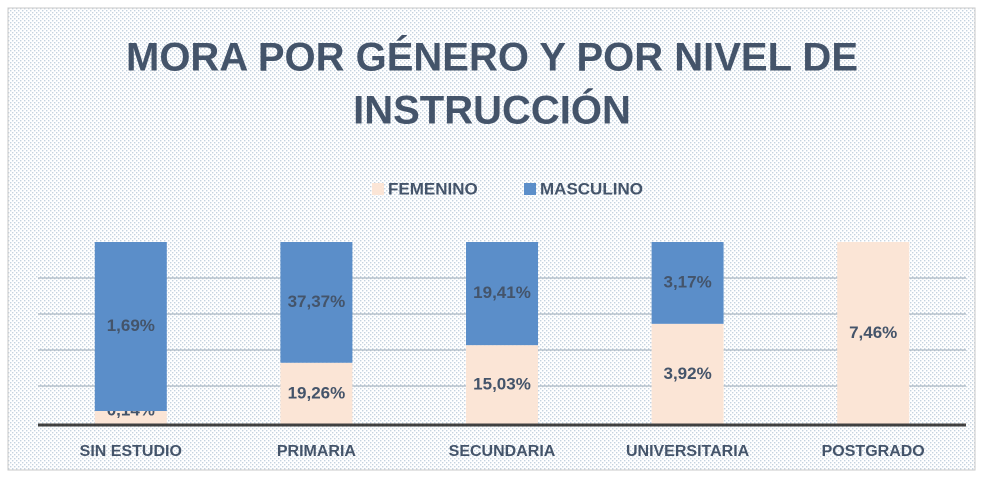  I want to click on x-tick-label: POSTGRADO, so click(873, 451).